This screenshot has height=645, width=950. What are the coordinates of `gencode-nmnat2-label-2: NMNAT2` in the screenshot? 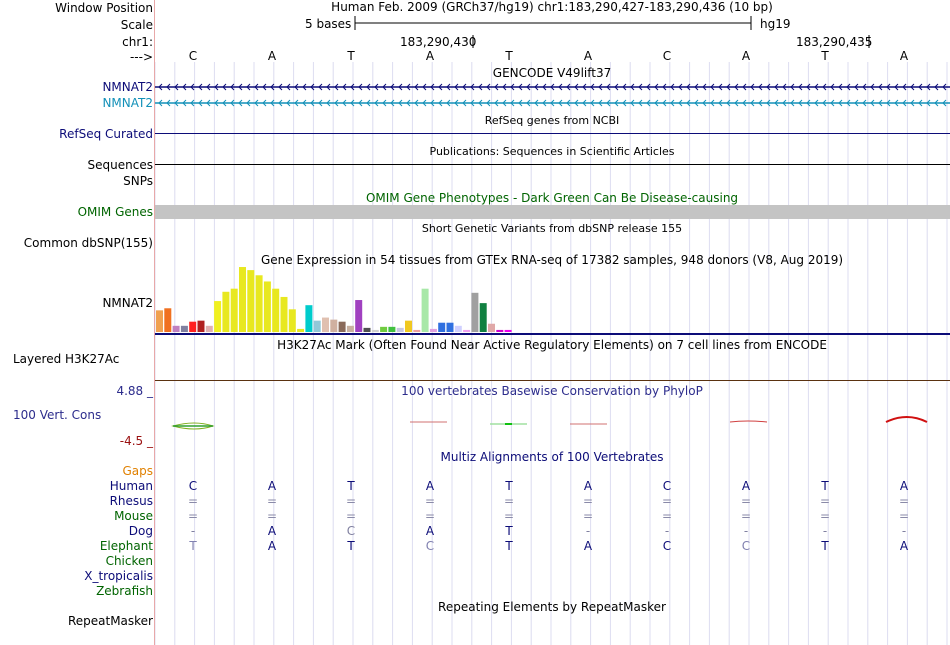 It's located at (127, 103).